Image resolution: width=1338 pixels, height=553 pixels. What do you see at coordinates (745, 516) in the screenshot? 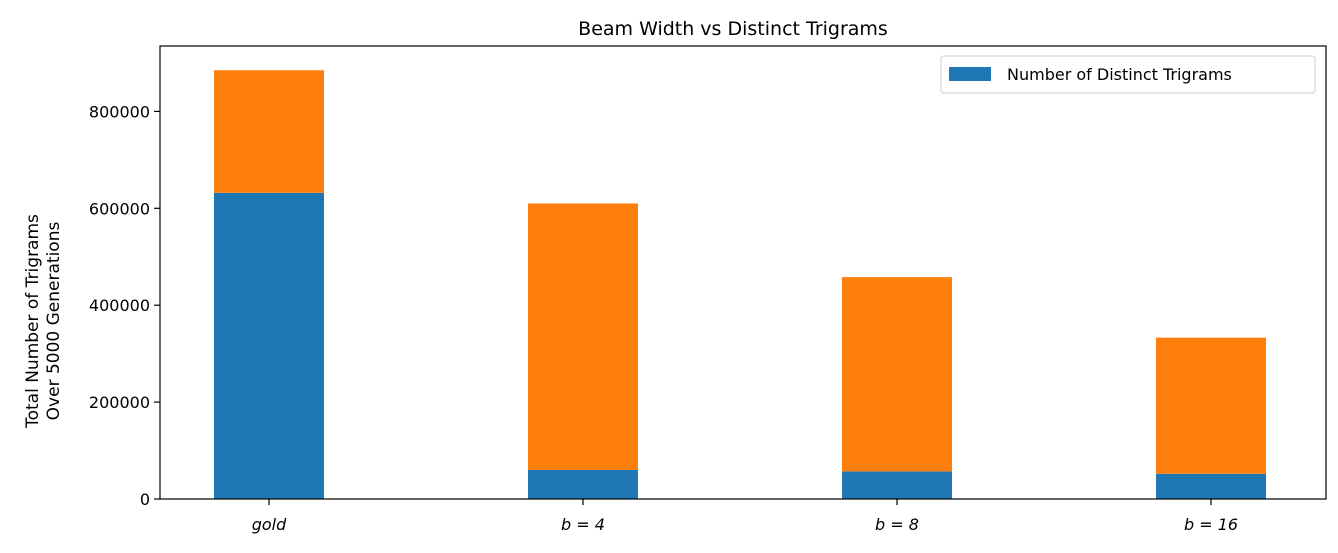
I see `x-ticks: gold b = 4 b = 8 b = 16` at bounding box center [745, 516].